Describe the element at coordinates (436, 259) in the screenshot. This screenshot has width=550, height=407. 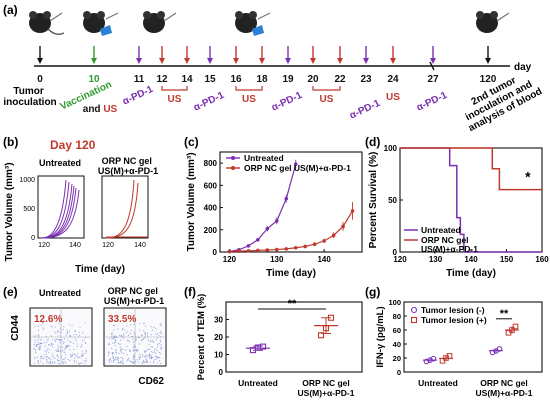
I see `x-tick-label: 130` at that location.